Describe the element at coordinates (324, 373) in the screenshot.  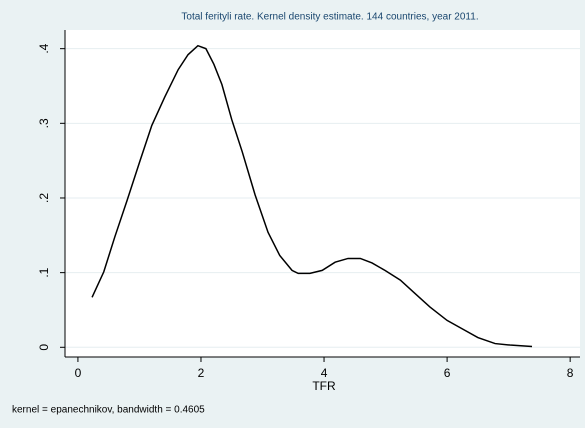
I see `x-tick-label: 4` at that location.